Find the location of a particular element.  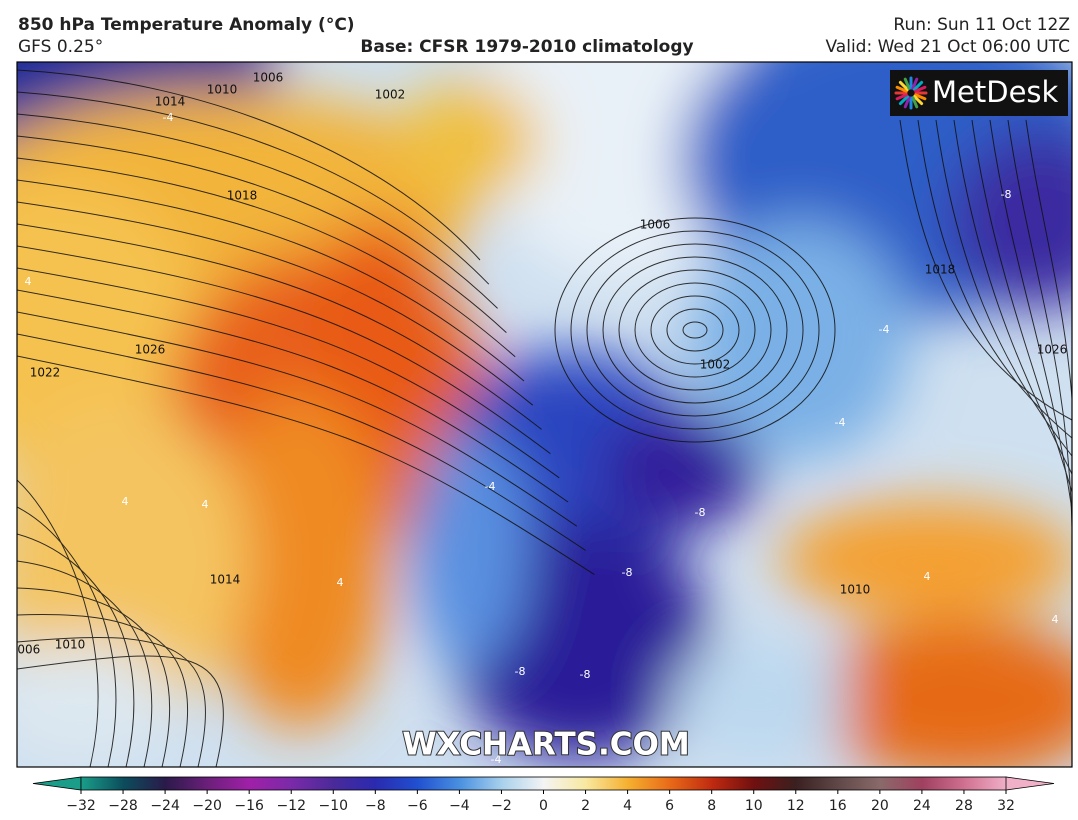

colorbar-tick-label: 8 is located at coordinates (711, 806).